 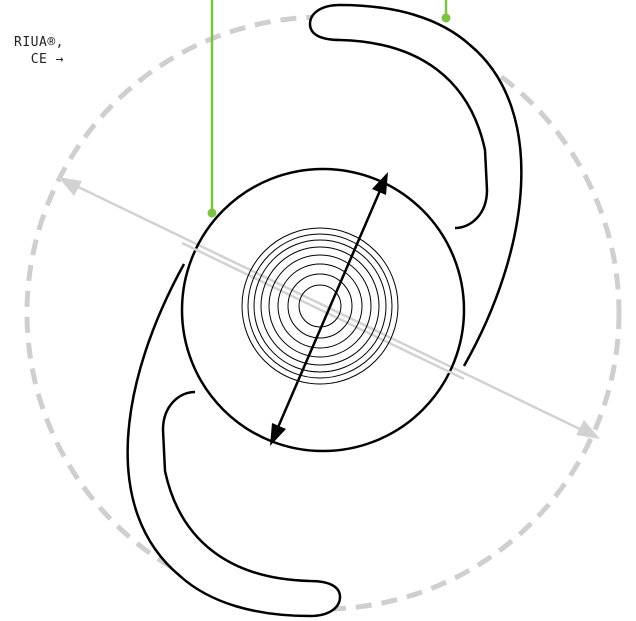 What do you see at coordinates (212, 109) in the screenshot?
I see `leader-left` at bounding box center [212, 109].